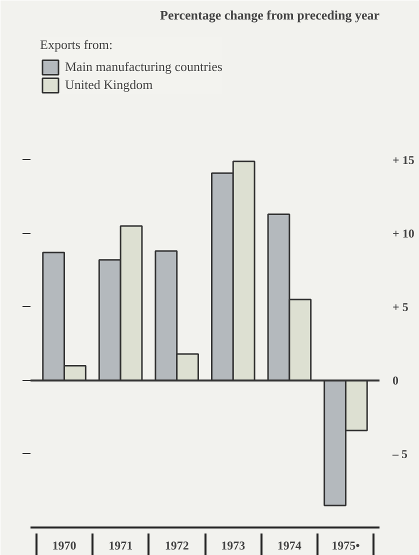  What do you see at coordinates (403, 233) in the screenshot?
I see `y-tick-label: + 10` at bounding box center [403, 233].